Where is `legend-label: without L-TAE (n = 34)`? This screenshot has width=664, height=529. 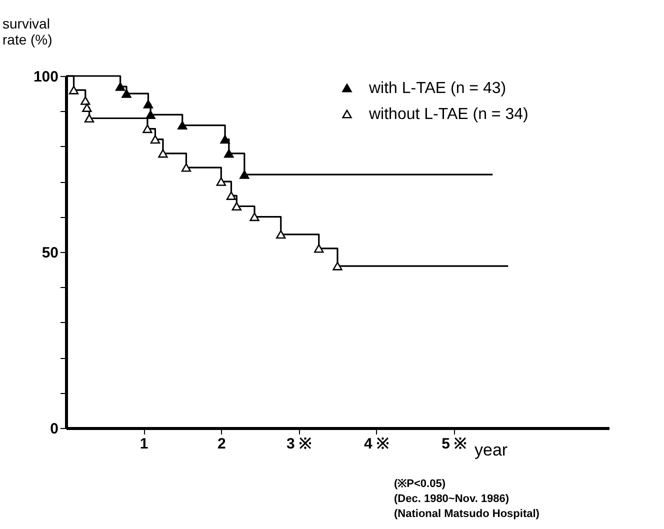
legend-label: without L-TAE (n = 34) is located at coordinates (448, 114).